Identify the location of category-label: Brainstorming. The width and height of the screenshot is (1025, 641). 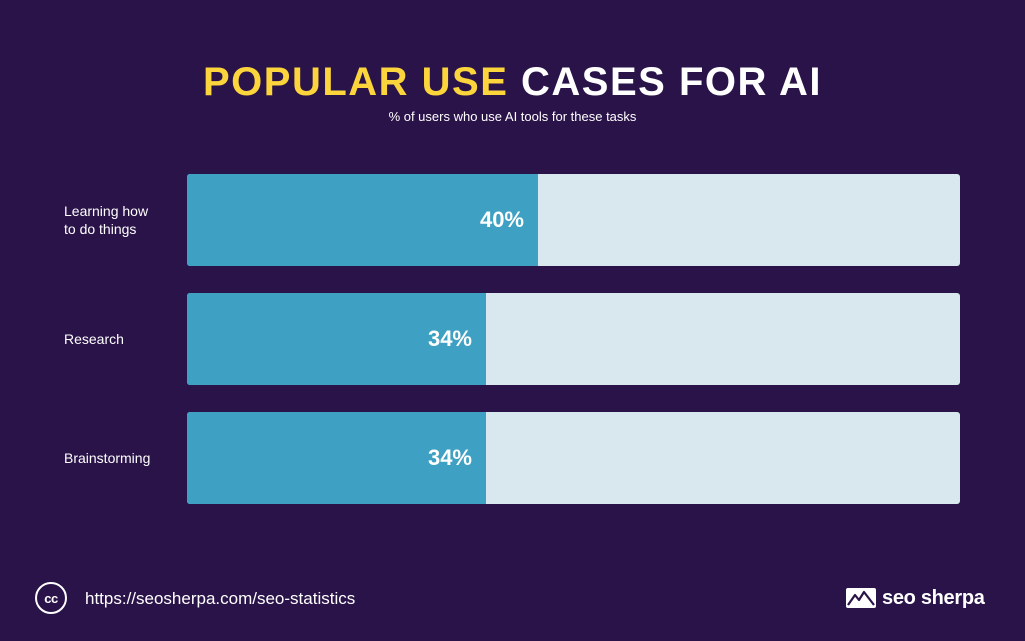
(107, 458).